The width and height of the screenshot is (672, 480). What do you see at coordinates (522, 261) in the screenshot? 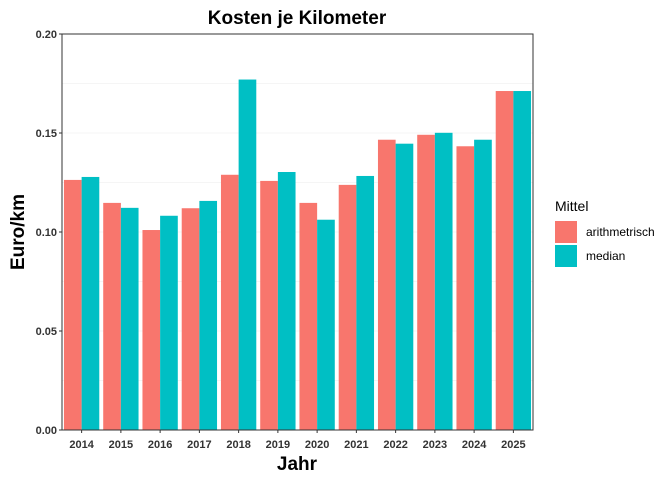
I see `bar-median-2025` at bounding box center [522, 261].